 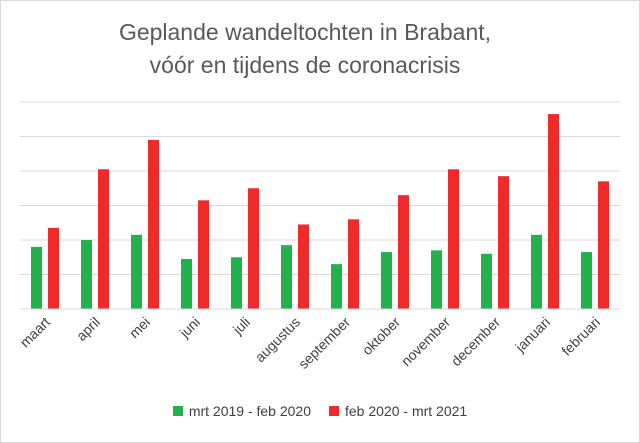 What do you see at coordinates (139, 327) in the screenshot?
I see `x-tick-label-mei: mei` at bounding box center [139, 327].